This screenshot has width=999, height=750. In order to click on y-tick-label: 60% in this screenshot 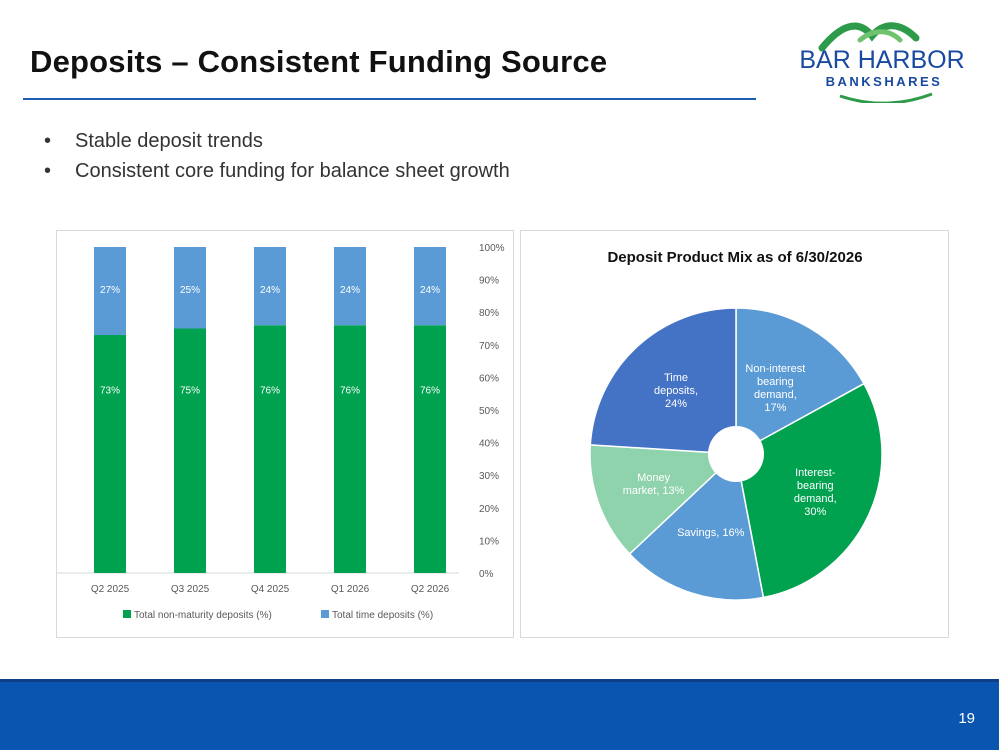, I will do `click(489, 378)`.